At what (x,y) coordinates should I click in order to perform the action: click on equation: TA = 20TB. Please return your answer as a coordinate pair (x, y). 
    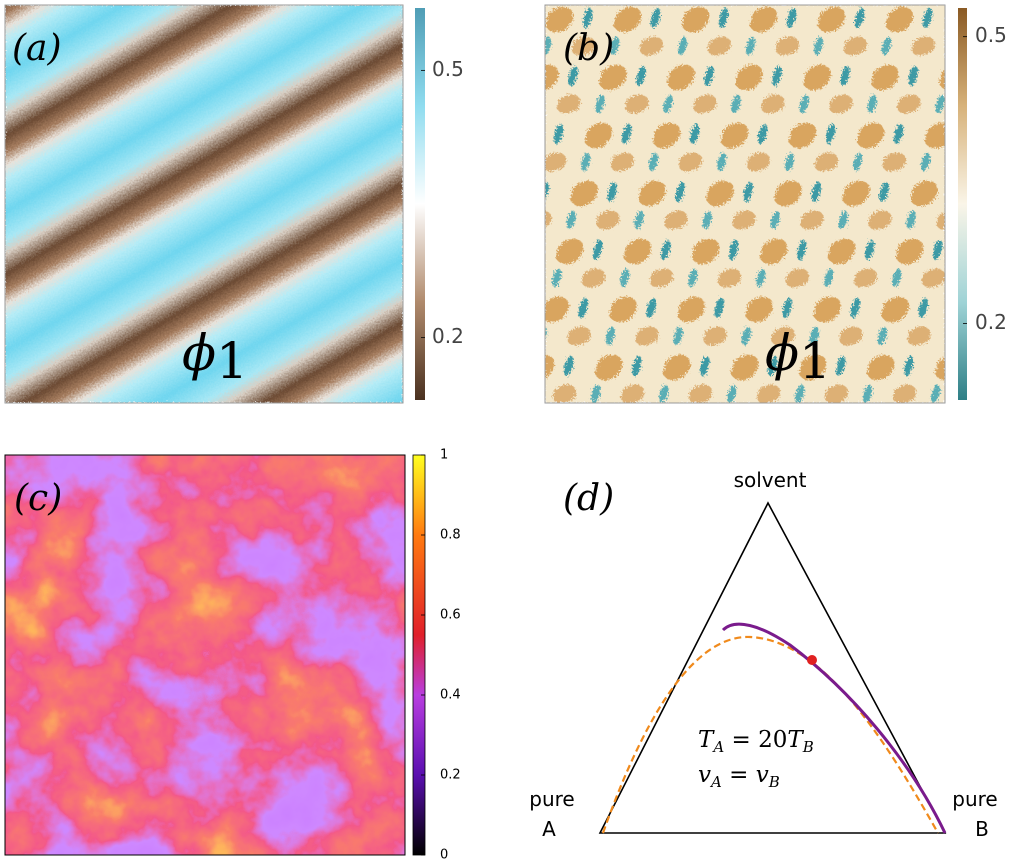
    Looking at the image, I should click on (756, 741).